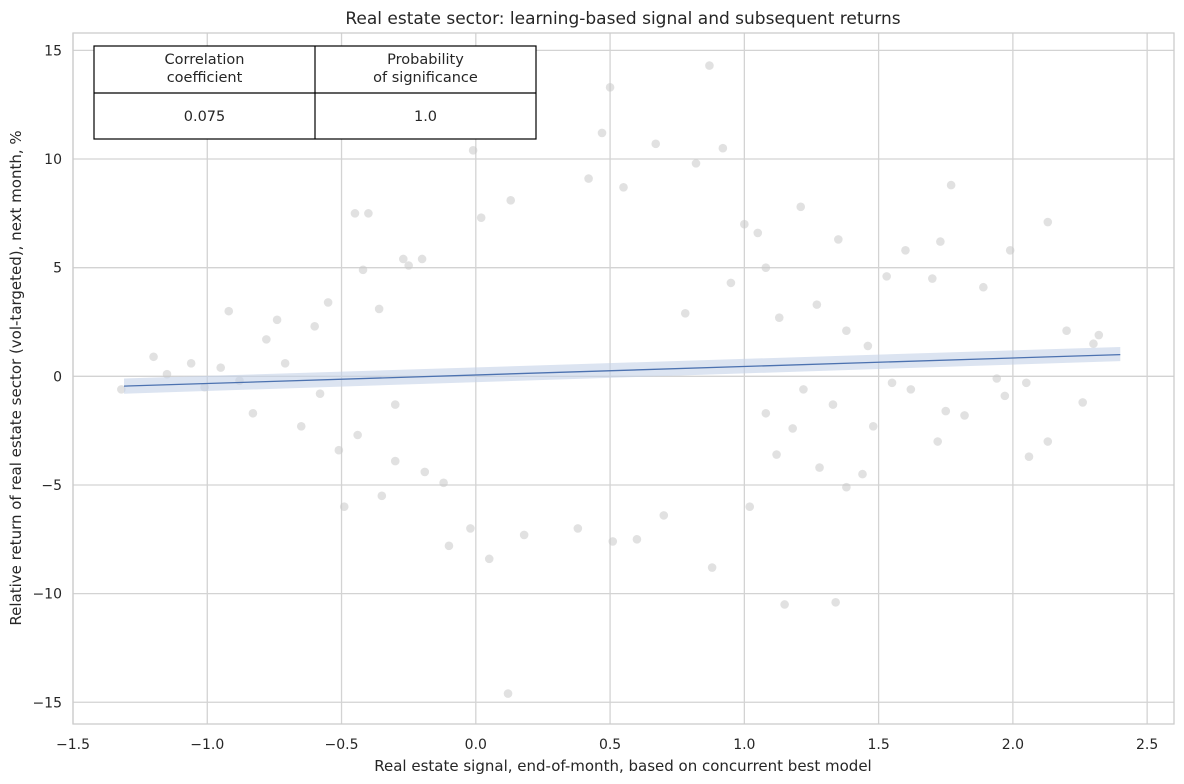 This screenshot has height=784, width=1184. I want to click on table-header-cell: coefficient, so click(205, 78).